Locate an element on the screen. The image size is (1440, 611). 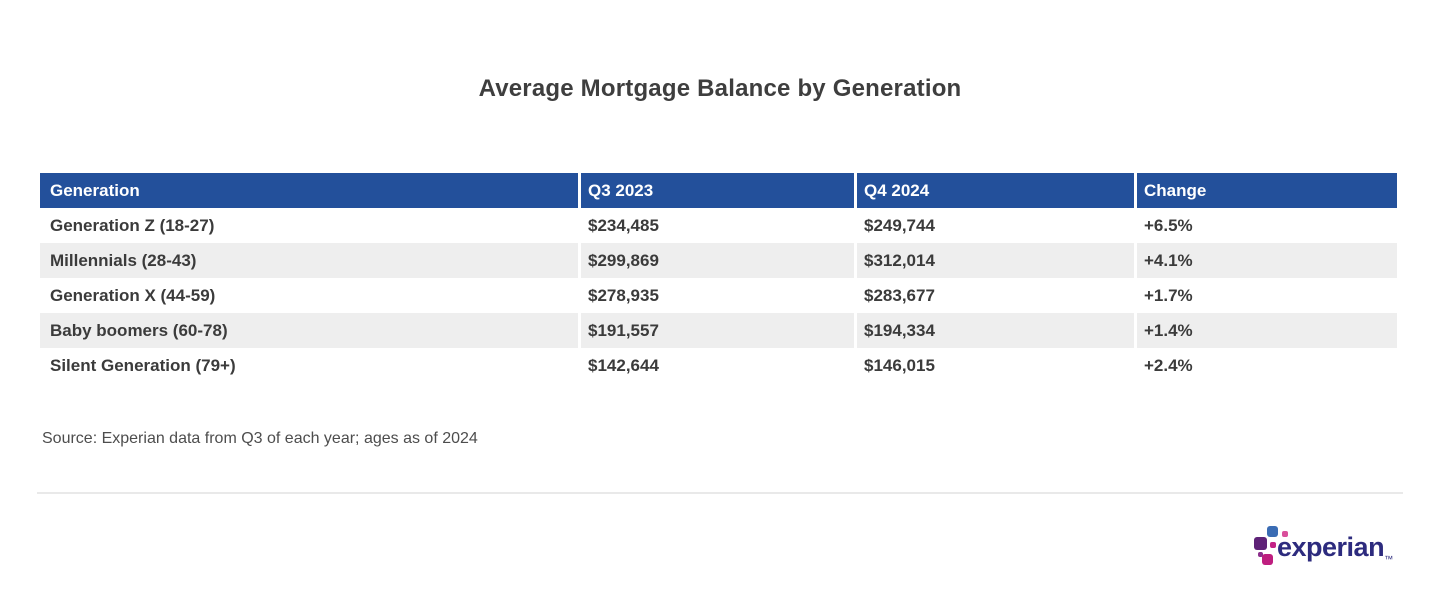
cell-change: +1.7% is located at coordinates (1265, 295).